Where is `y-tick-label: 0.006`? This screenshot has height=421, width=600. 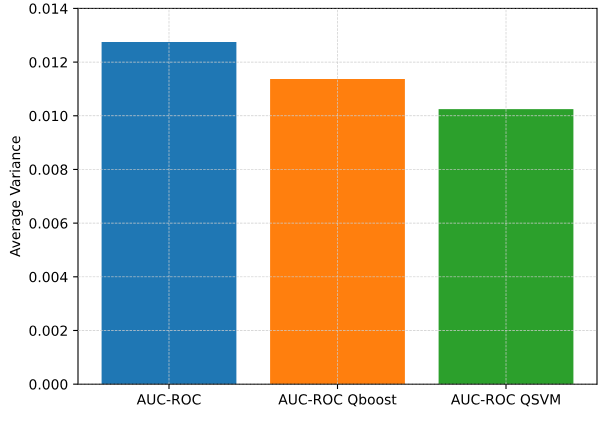
y-tick-label: 0.006 is located at coordinates (48, 223).